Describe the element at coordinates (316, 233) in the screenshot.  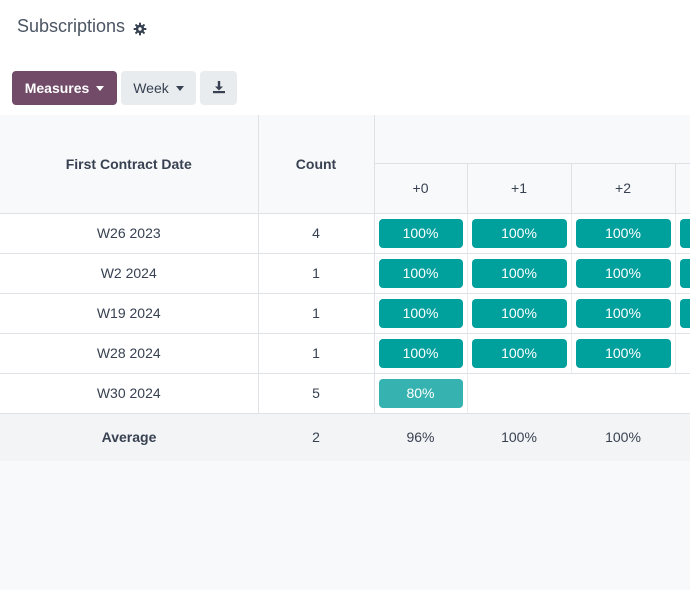
I see `cohort-count: 4` at that location.